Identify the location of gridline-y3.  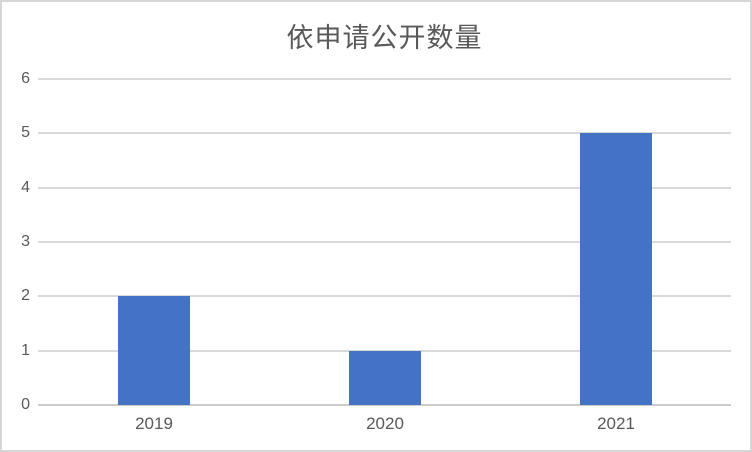
(384, 242).